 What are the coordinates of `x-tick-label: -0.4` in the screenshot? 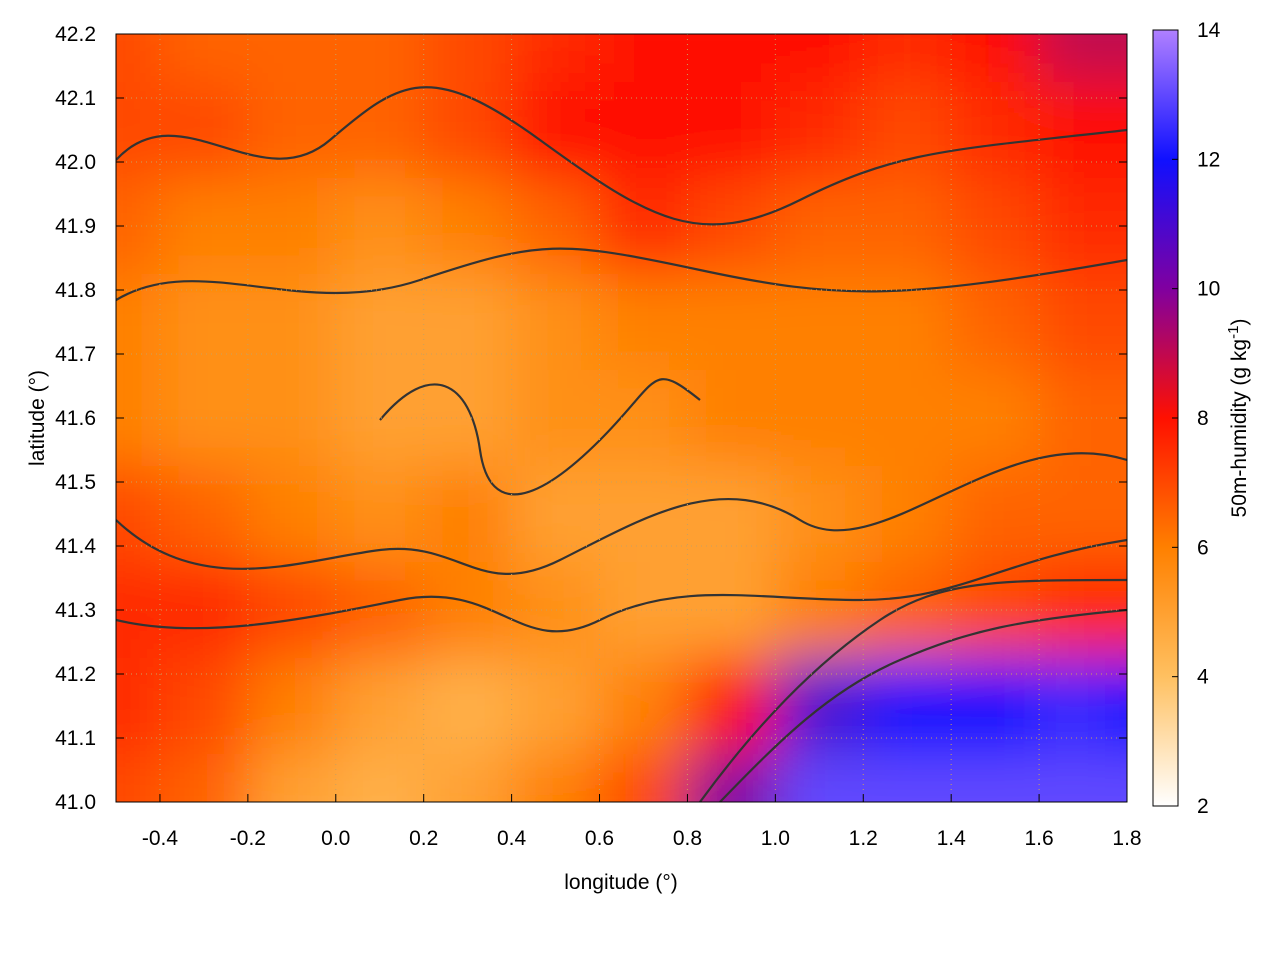 It's located at (160, 838).